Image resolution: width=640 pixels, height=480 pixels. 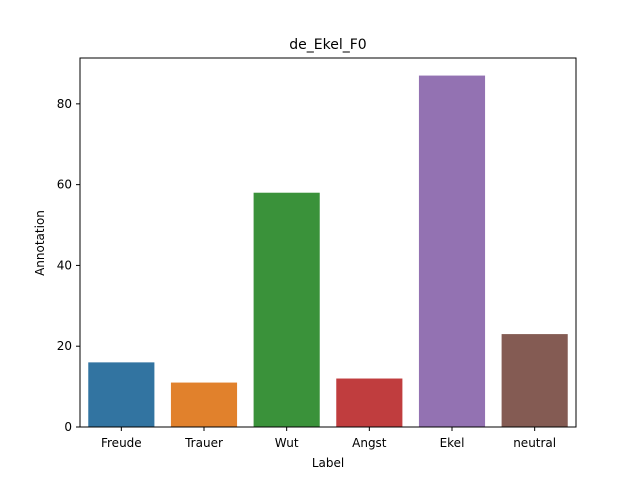 I want to click on x-axis-label: Label, so click(x=328, y=463).